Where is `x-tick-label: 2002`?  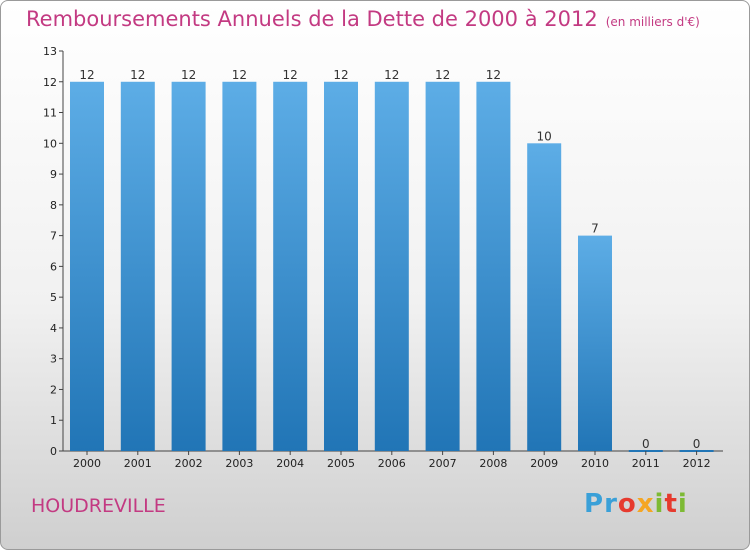
x-tick-label: 2002 is located at coordinates (189, 463).